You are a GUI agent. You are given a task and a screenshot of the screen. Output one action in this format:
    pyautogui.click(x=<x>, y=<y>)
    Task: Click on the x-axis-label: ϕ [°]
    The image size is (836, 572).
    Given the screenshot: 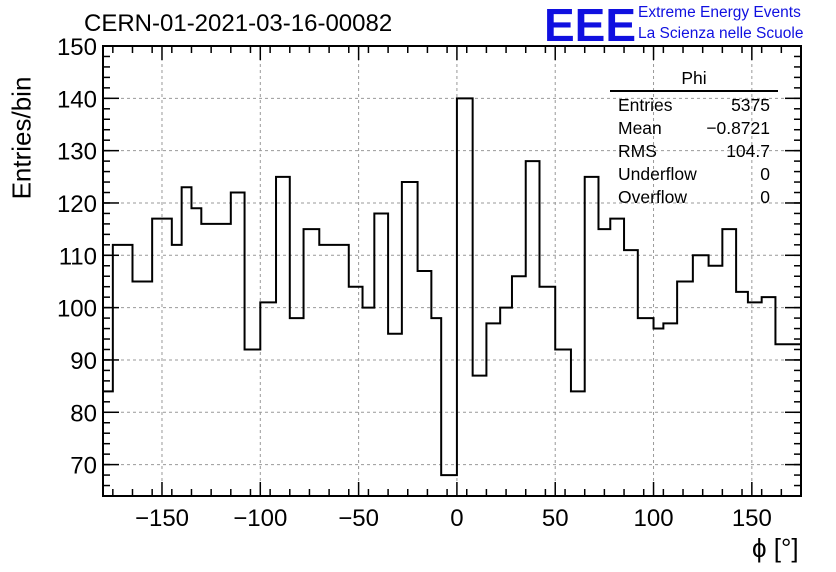 What is the action you would take?
    pyautogui.click(x=775, y=548)
    